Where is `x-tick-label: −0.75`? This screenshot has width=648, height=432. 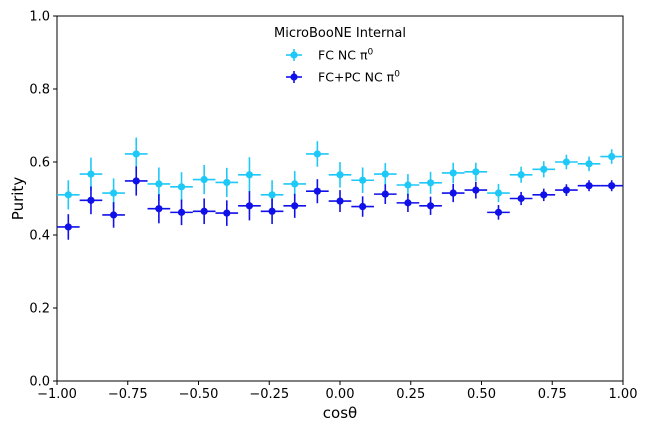 x-tick-label: −0.75 is located at coordinates (128, 394).